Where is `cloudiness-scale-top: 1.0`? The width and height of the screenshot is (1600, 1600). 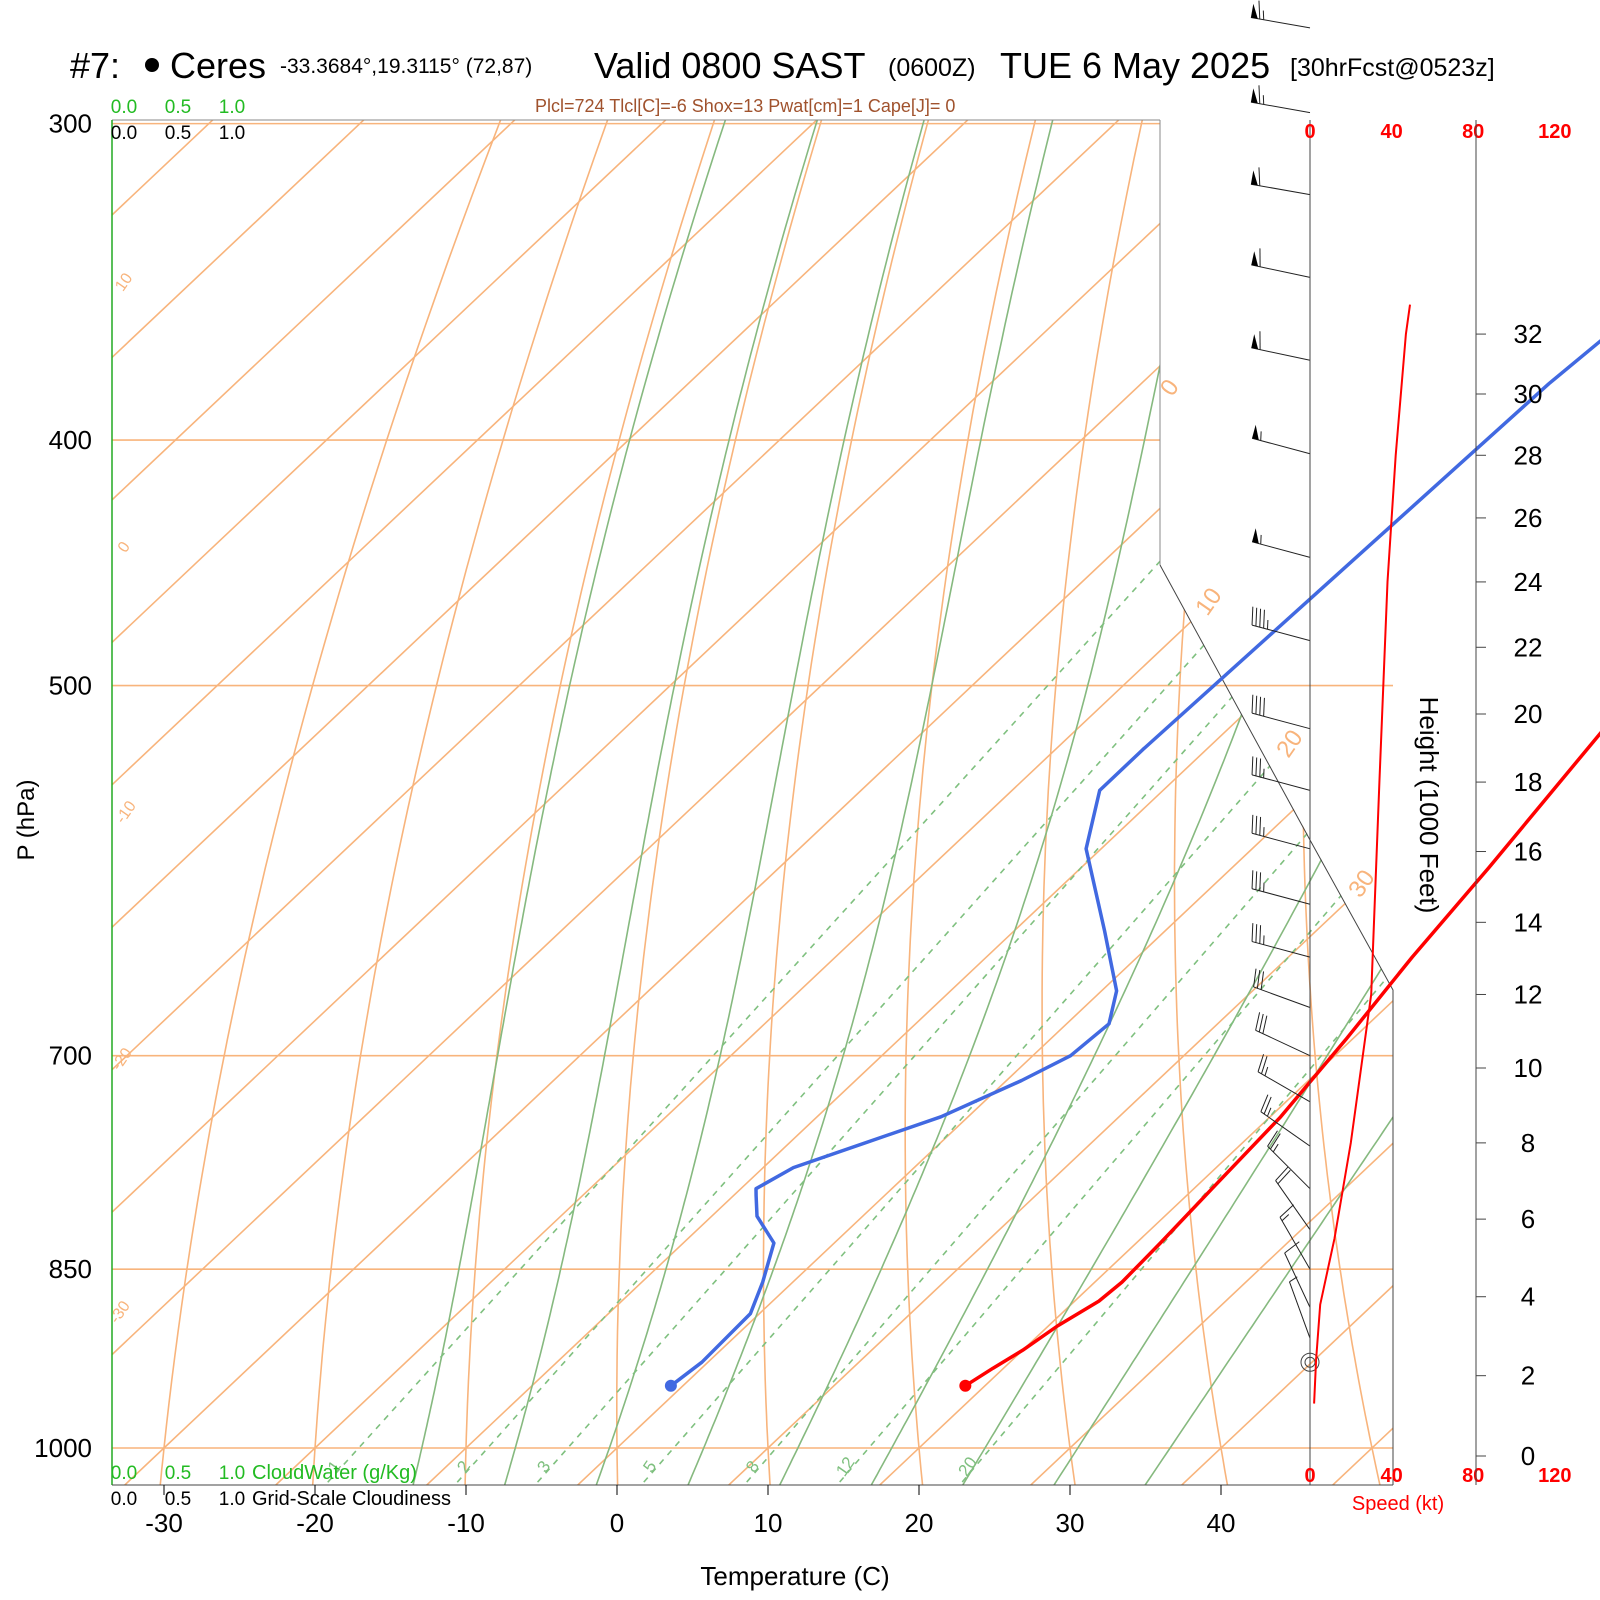
cloudiness-scale-top: 1.0 is located at coordinates (232, 133).